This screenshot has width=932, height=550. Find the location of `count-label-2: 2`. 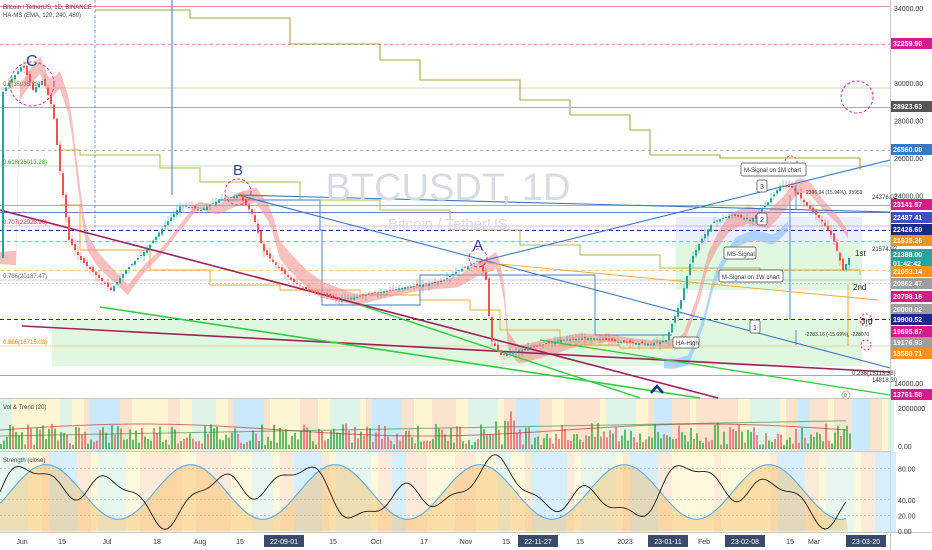

count-label-2: 2 is located at coordinates (762, 220).